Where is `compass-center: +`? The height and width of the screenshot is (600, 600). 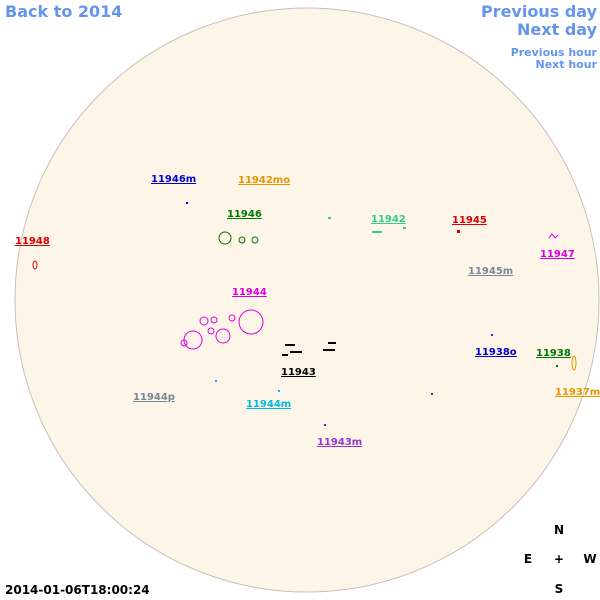
compass-center: + is located at coordinates (559, 559).